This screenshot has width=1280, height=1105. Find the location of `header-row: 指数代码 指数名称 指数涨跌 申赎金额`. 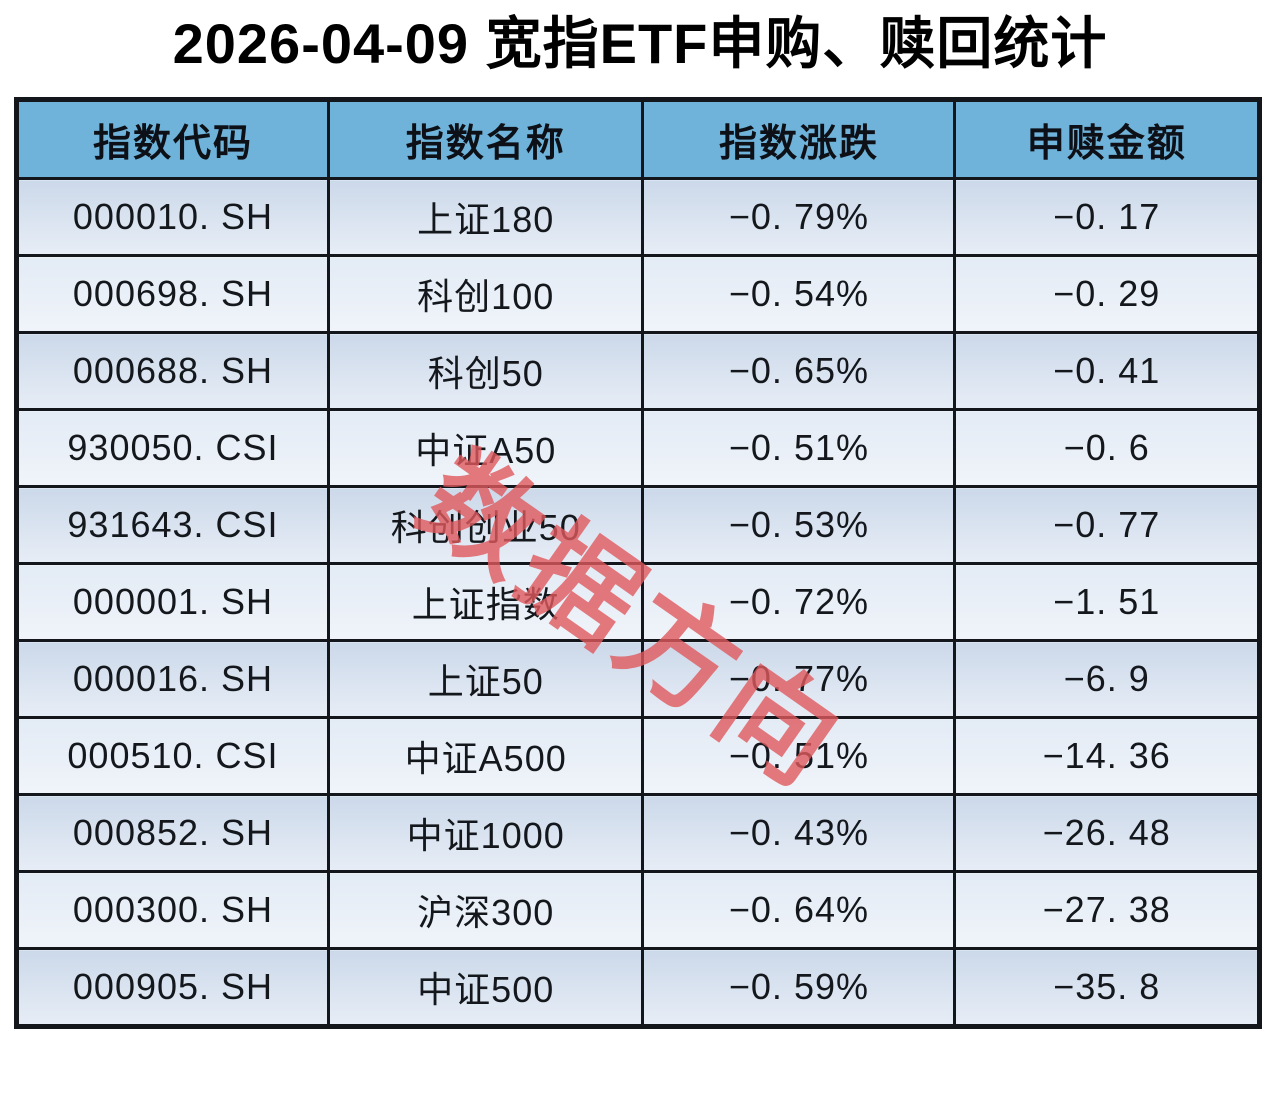

header-row: 指数代码 指数名称 指数涨跌 申赎金额 is located at coordinates (638, 139).